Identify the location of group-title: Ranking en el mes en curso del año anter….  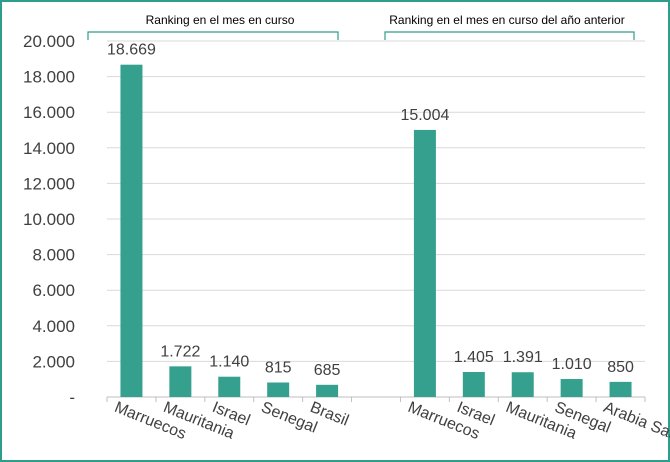
(506, 20).